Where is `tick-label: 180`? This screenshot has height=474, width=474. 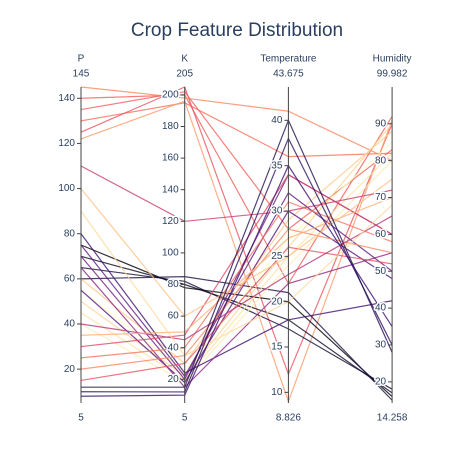 tick-label: 180 is located at coordinates (170, 126).